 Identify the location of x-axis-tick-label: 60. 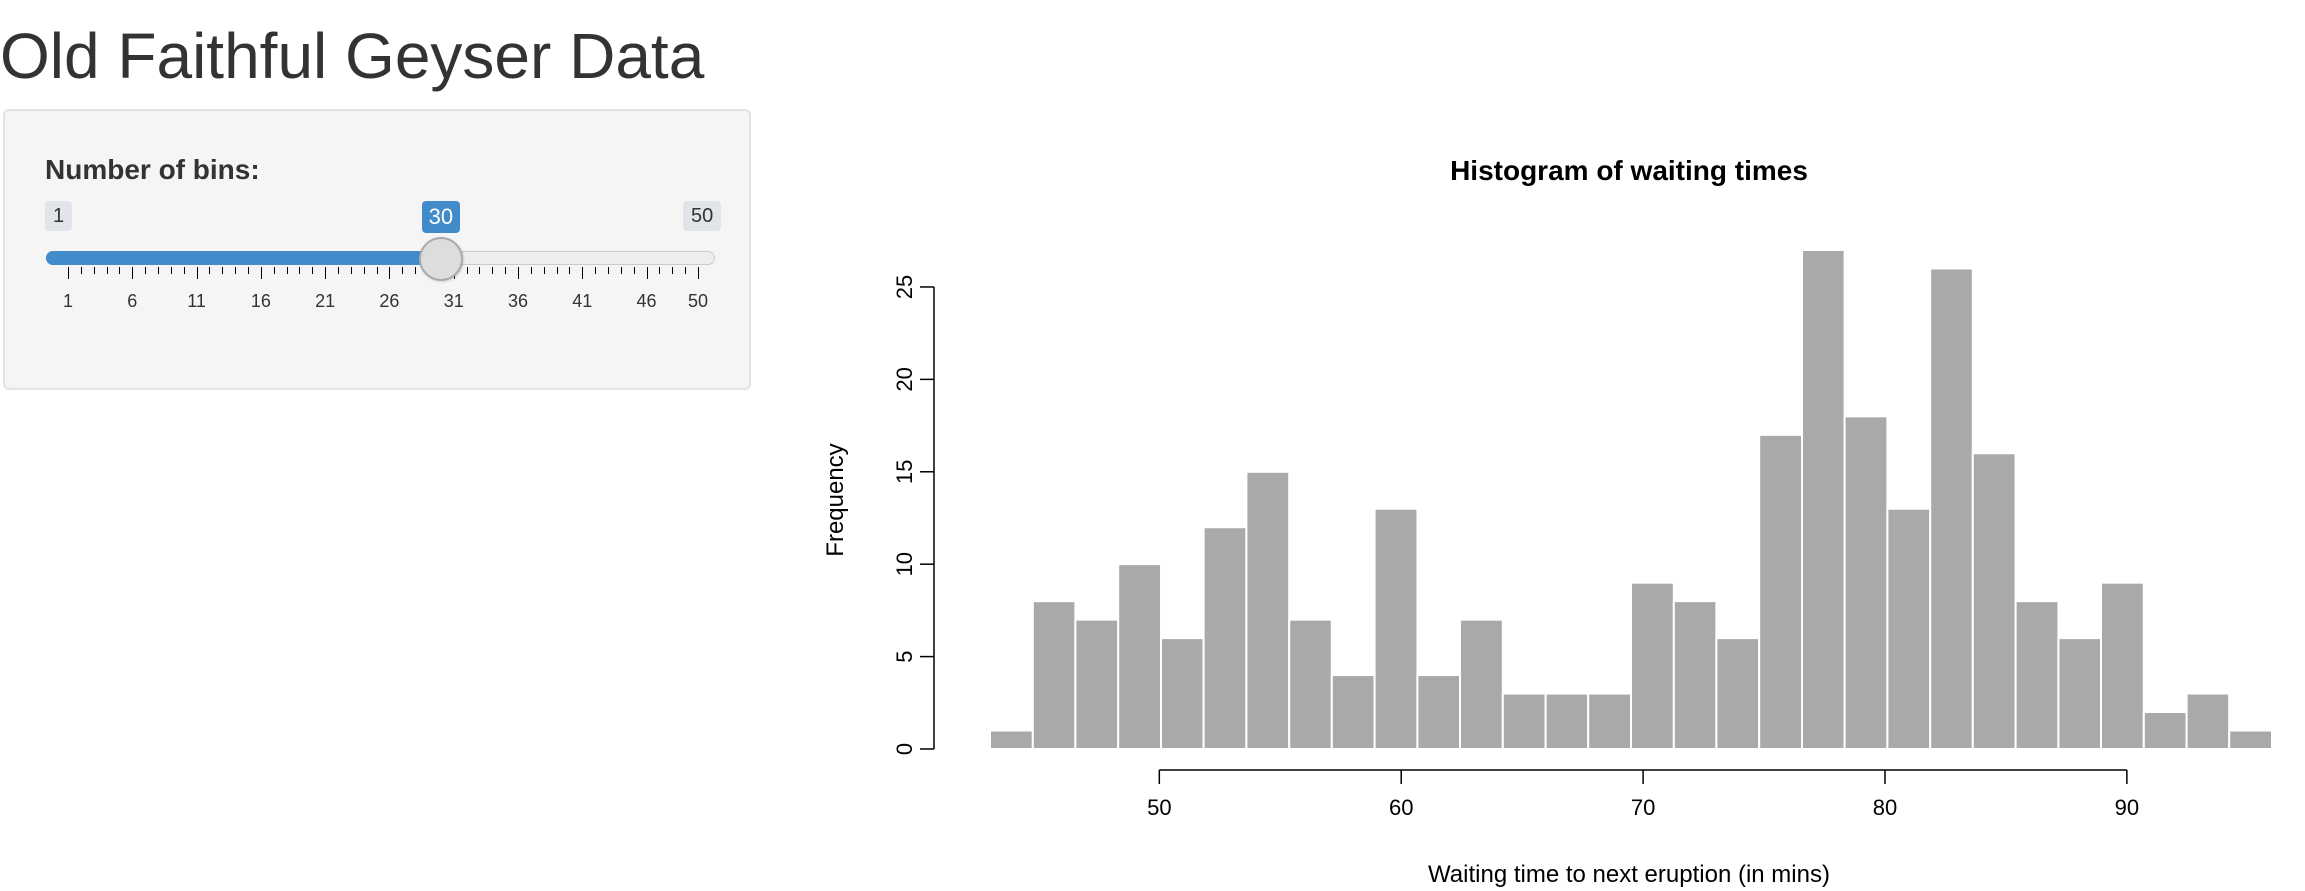
(1401, 807).